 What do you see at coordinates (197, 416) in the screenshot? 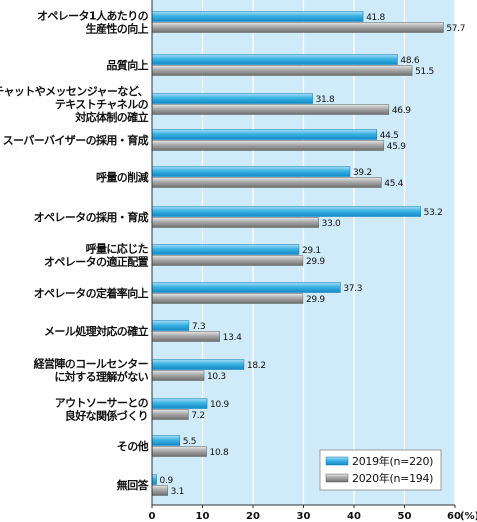
I see `value-label-2020-10: 7.2` at bounding box center [197, 416].